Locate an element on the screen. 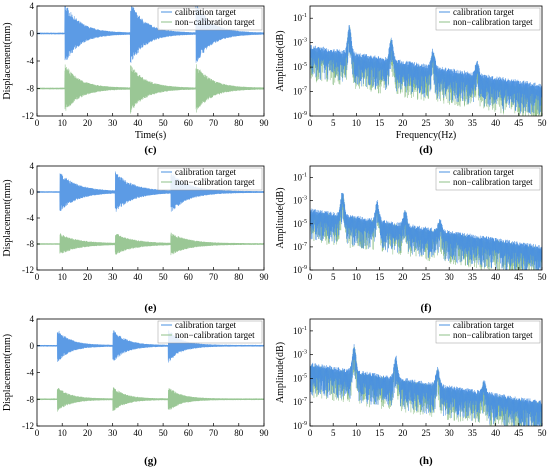  panel-label-g: (g) is located at coordinates (150, 461).